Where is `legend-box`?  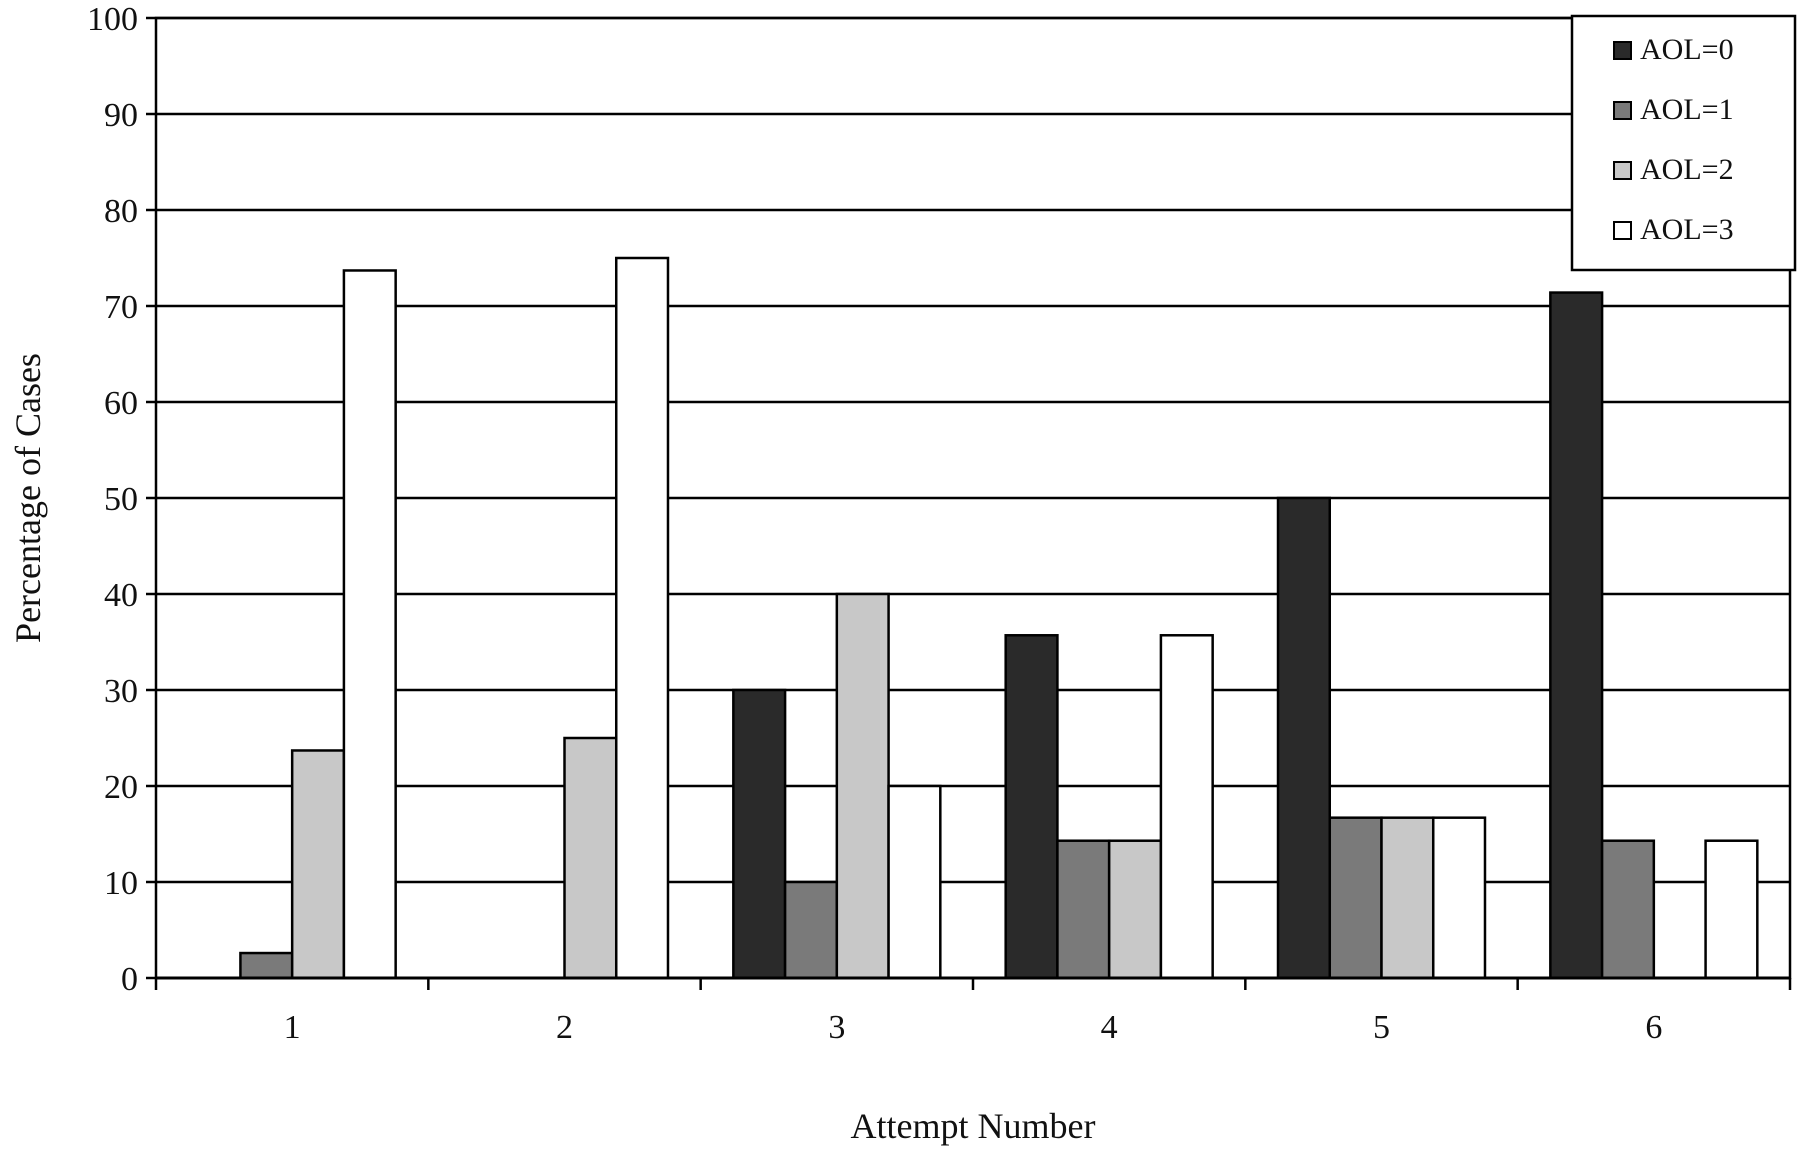
legend-box is located at coordinates (1683, 143).